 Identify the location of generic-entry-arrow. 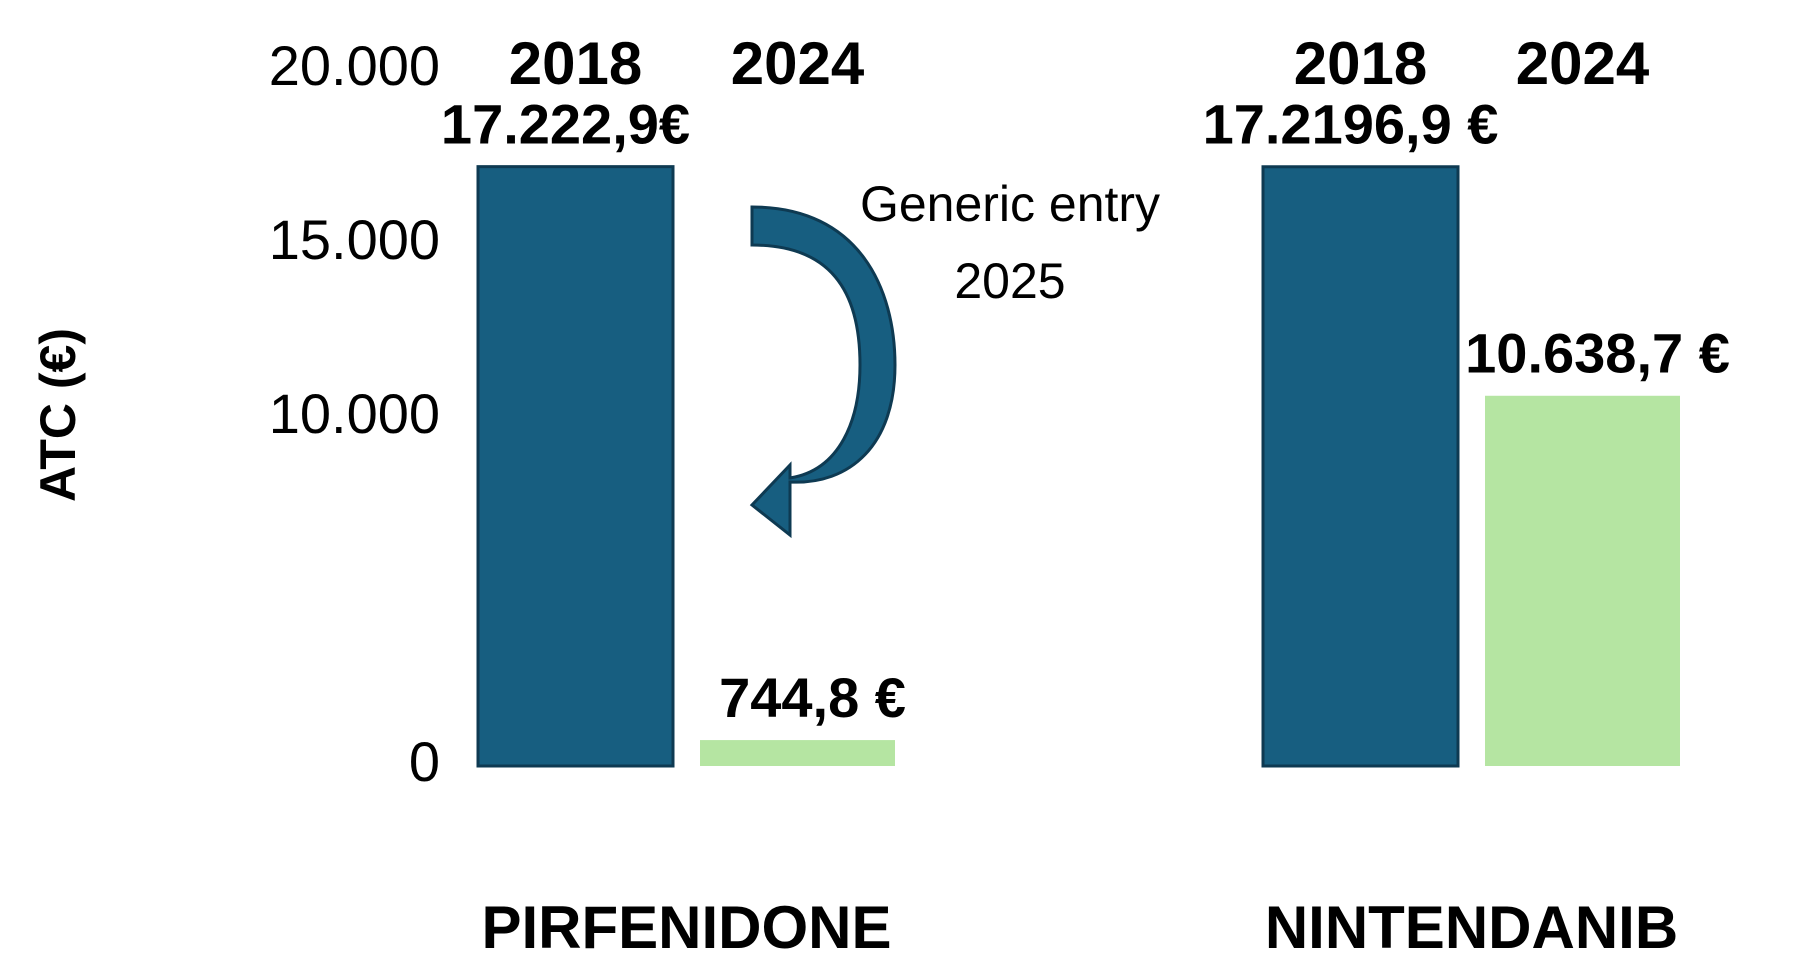
(823, 372).